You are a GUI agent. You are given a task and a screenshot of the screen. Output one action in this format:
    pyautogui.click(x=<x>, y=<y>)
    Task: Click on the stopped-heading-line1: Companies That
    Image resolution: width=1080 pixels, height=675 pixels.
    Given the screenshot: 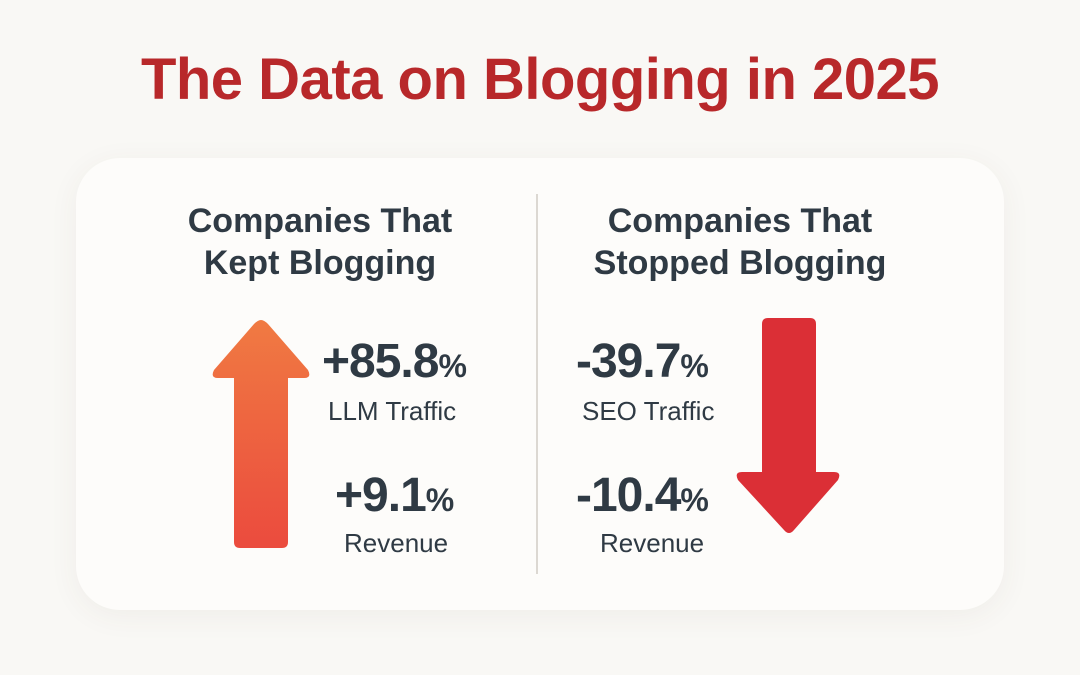 What is the action you would take?
    pyautogui.click(x=740, y=221)
    